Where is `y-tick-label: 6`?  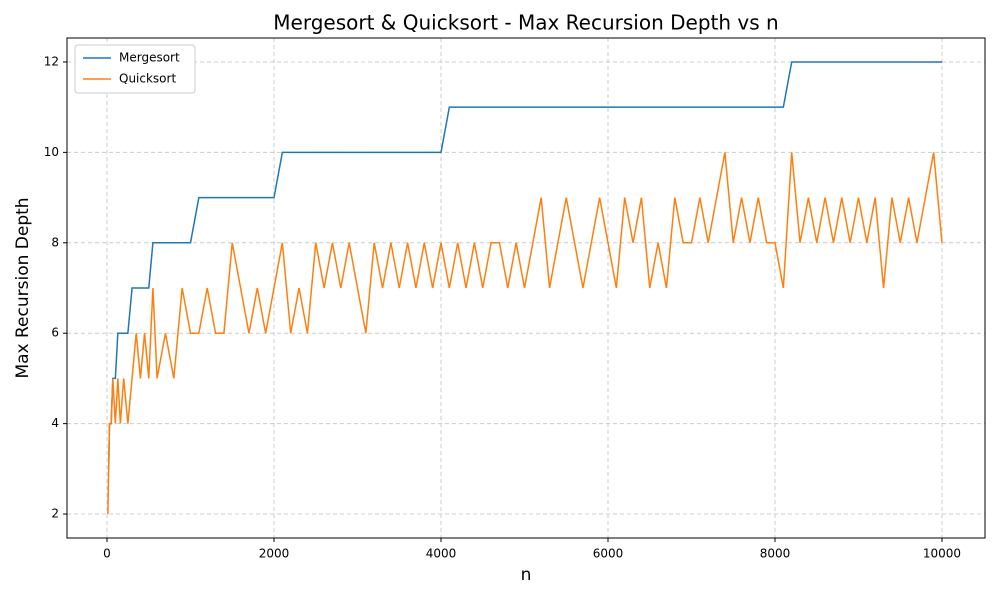 y-tick-label: 6 is located at coordinates (55, 333).